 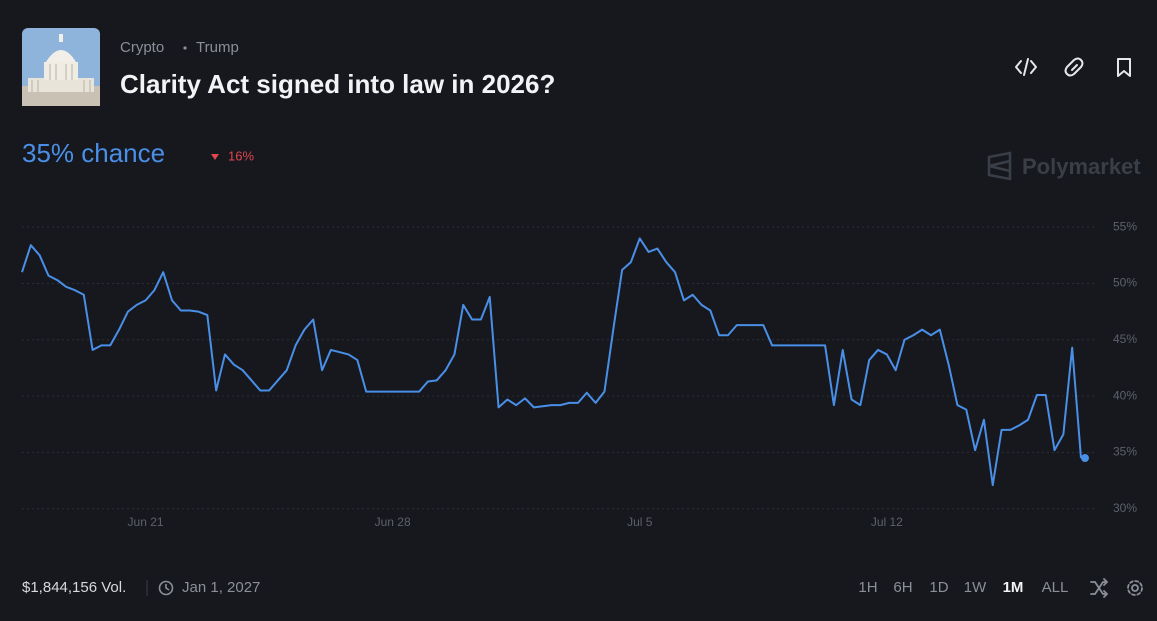 I want to click on y-tick-label: 35%, so click(x=1125, y=452).